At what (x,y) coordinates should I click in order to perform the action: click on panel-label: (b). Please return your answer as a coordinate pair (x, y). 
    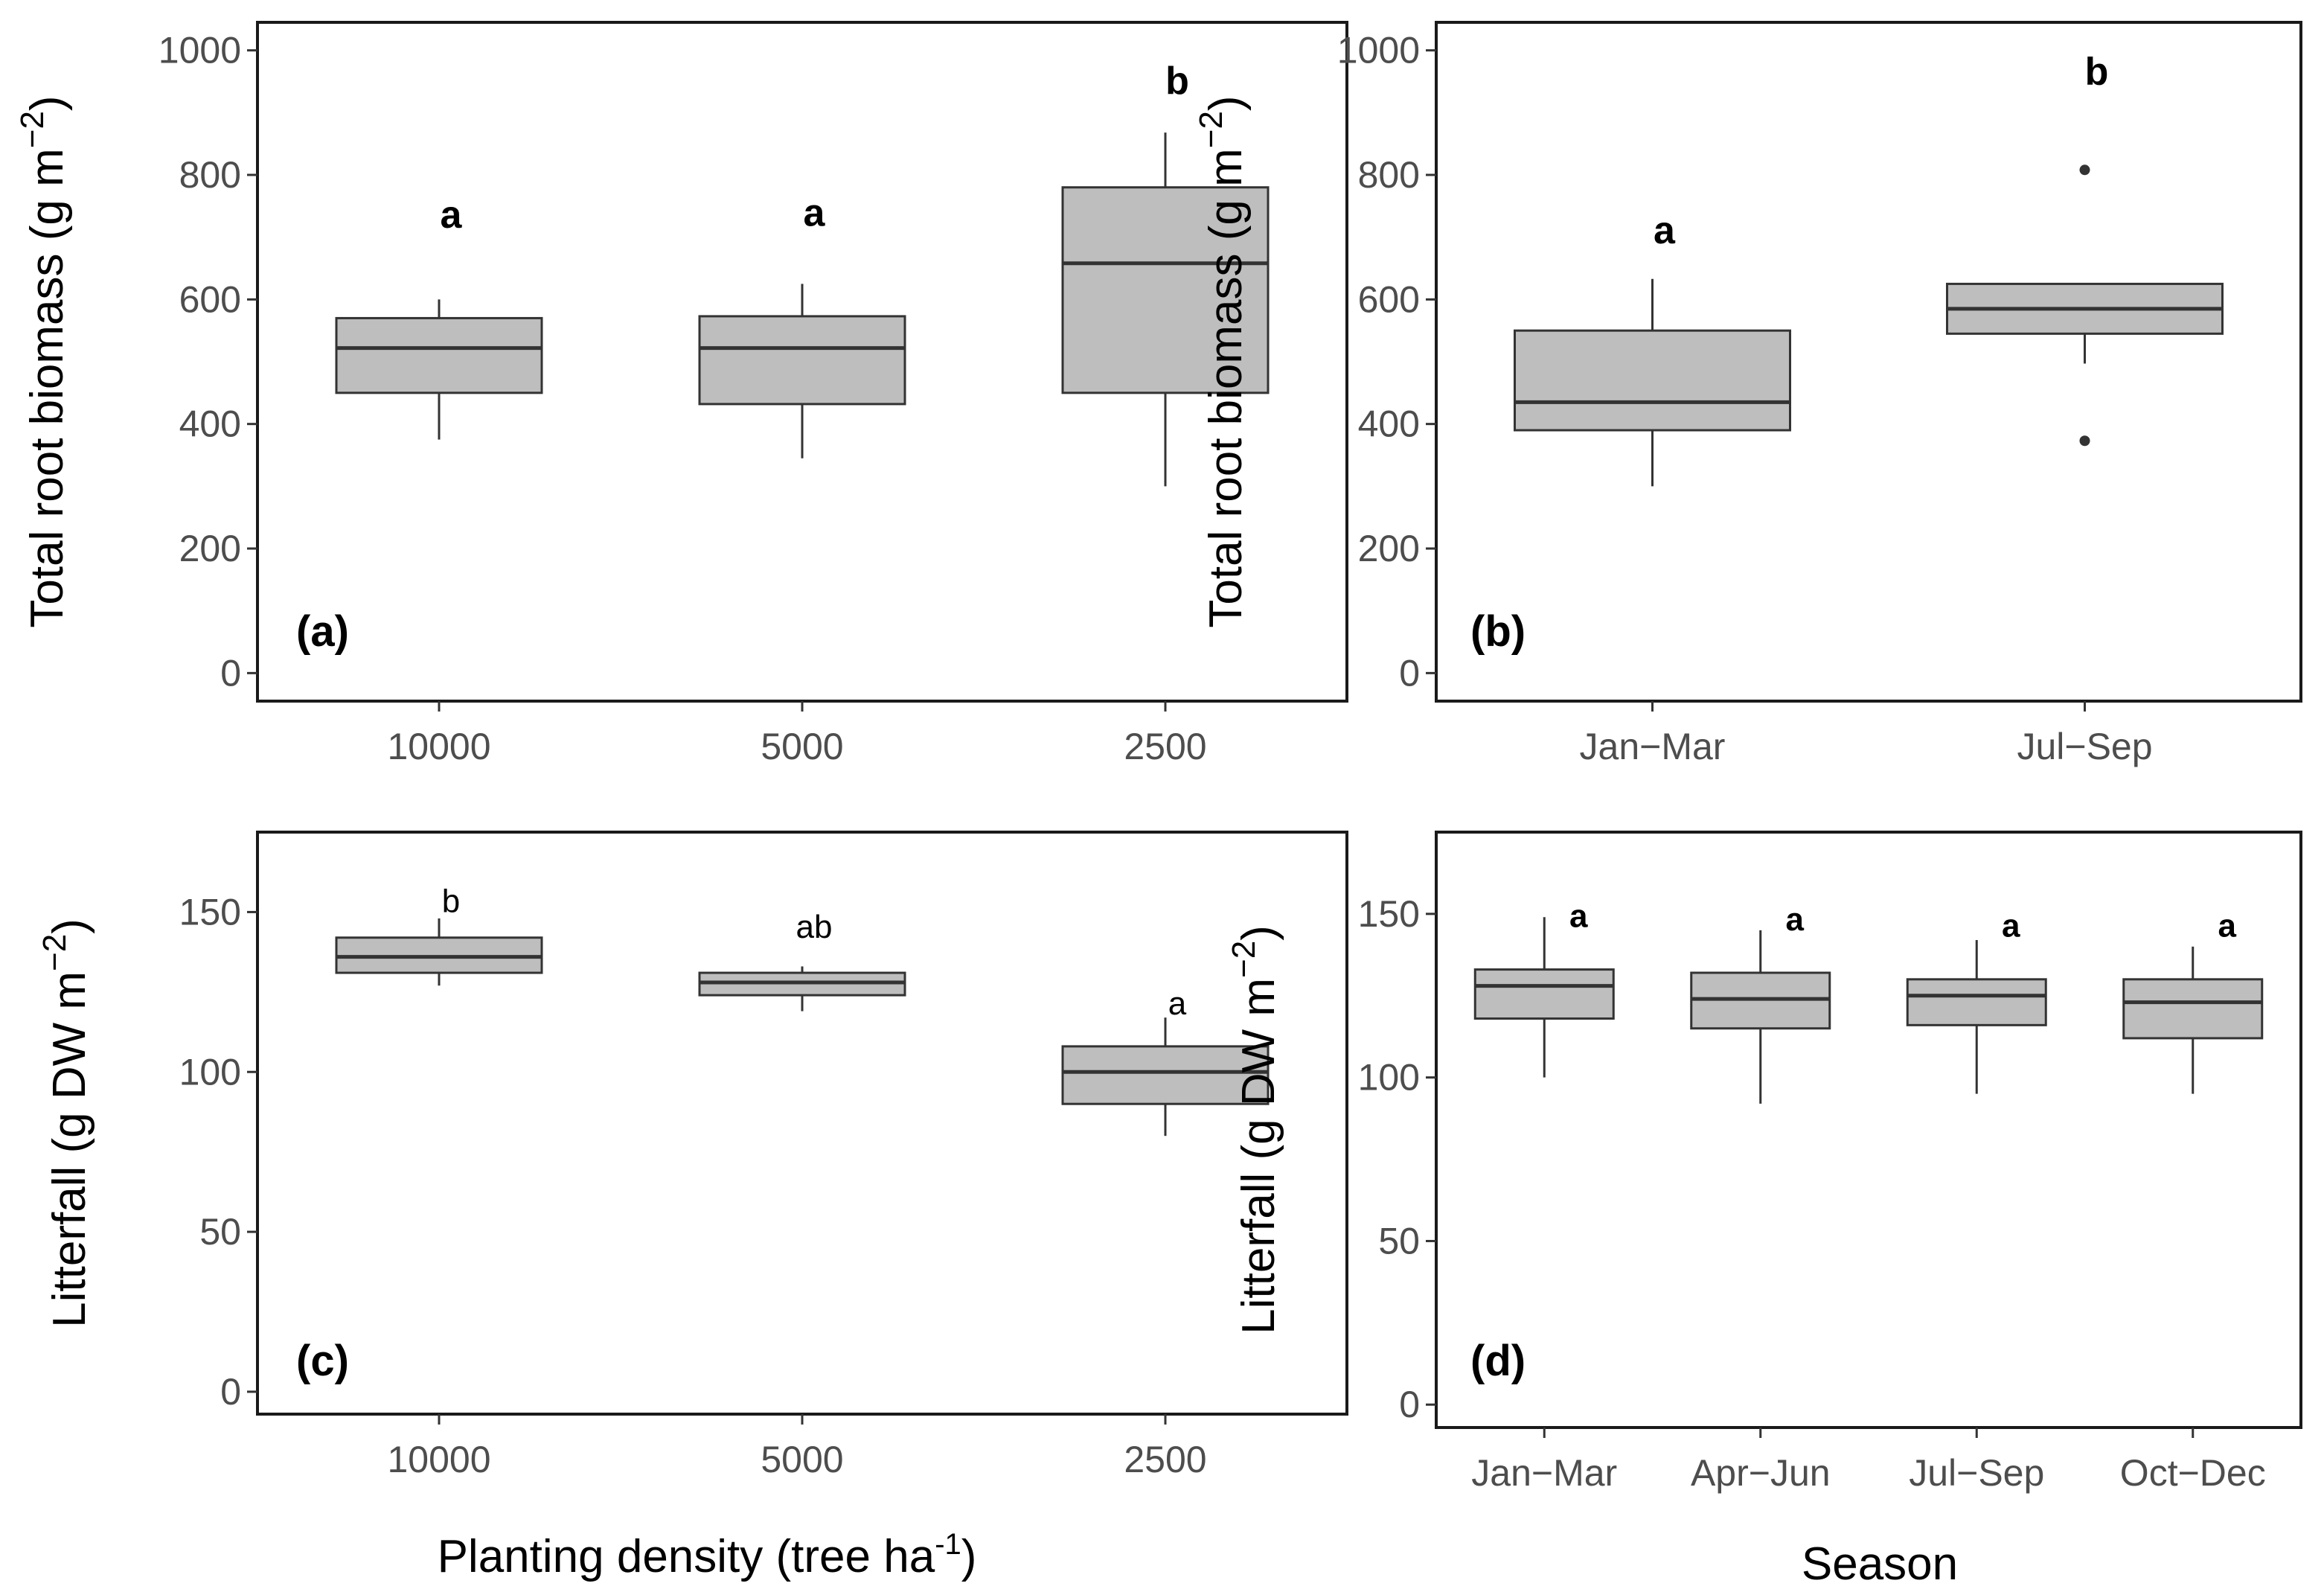
    Looking at the image, I should click on (1498, 631).